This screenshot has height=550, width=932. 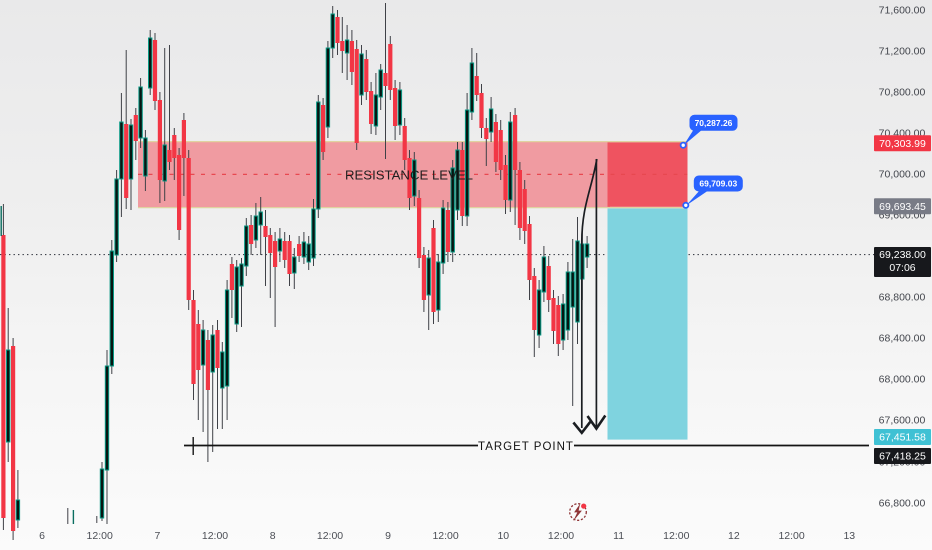 I want to click on svg-text: 71,600.00, so click(x=902, y=11).